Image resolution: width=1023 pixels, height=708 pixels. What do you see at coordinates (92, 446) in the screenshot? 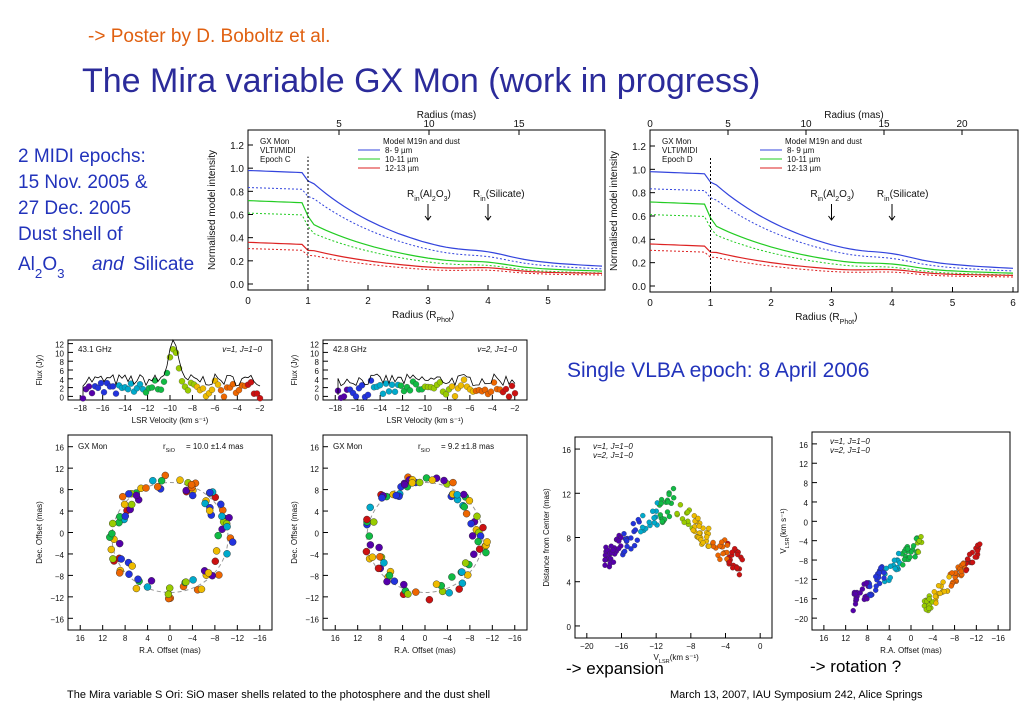
I see `source-name: GX Mon` at bounding box center [92, 446].